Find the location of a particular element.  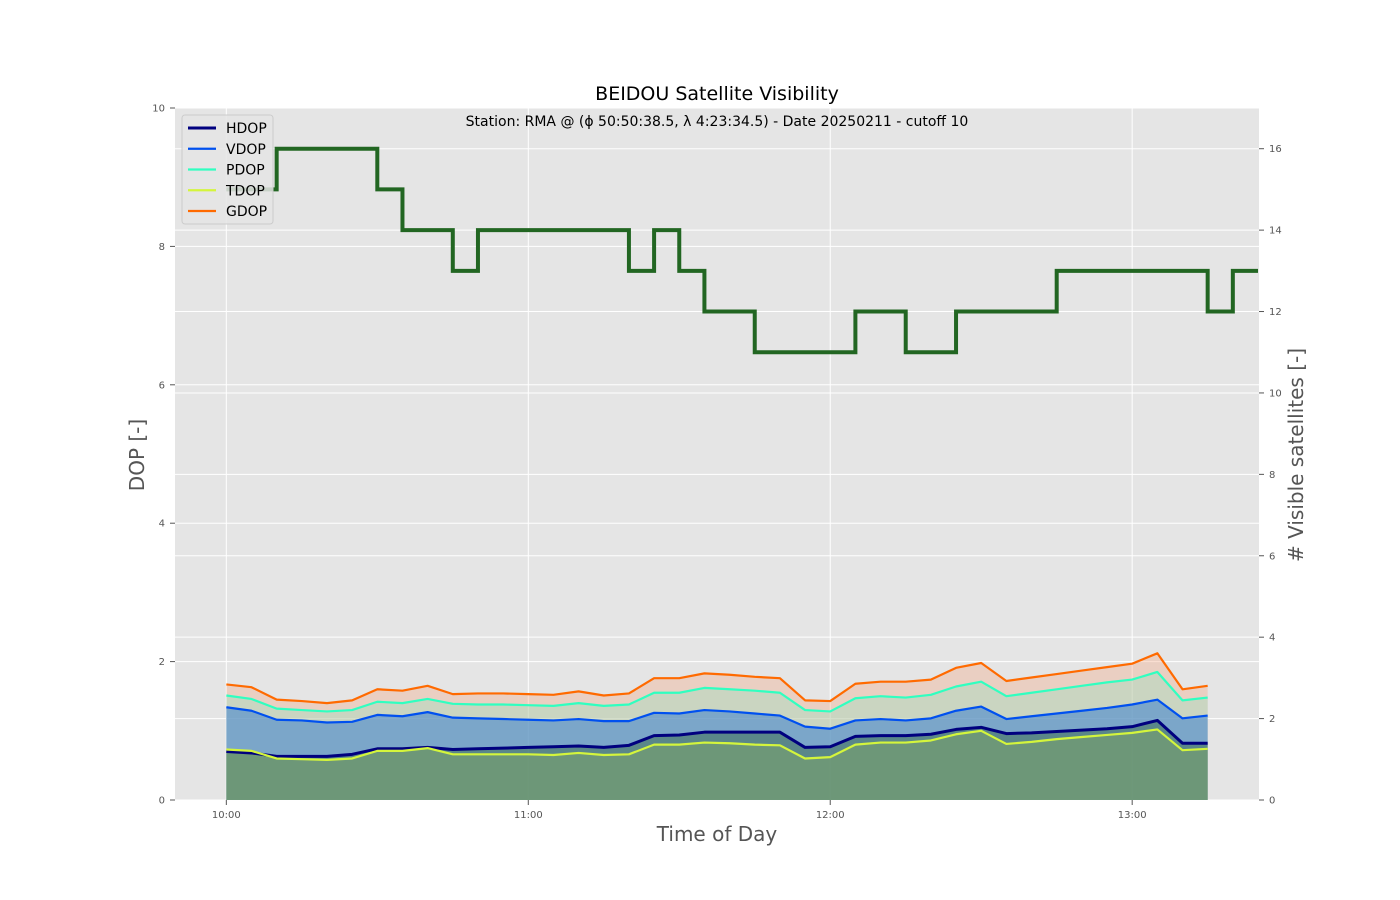

y-tick-label-left: 4 is located at coordinates (162, 524).